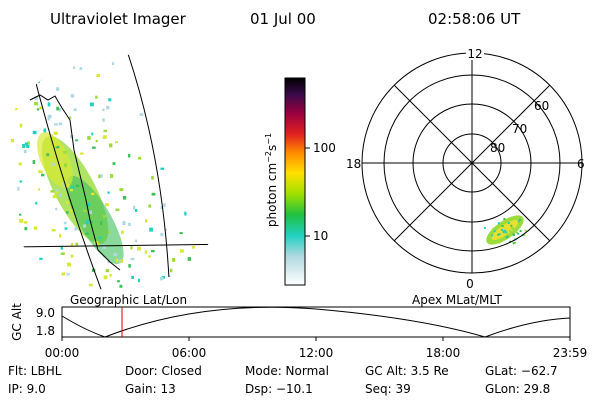 This screenshot has width=600, height=400. I want to click on footer-field: Door: Closed, so click(163, 371).